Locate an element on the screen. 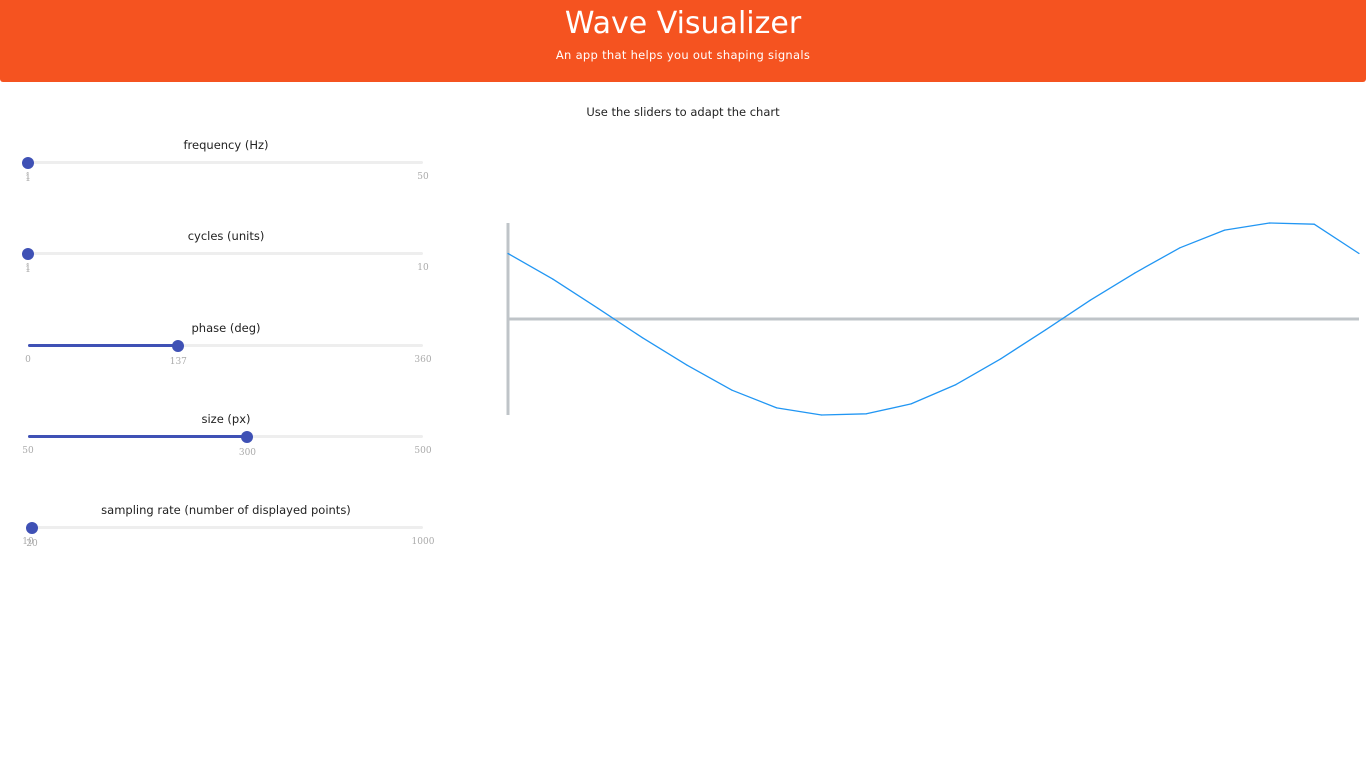 This screenshot has width=1366, height=768. cycles-slider-min: 1 is located at coordinates (28, 268).